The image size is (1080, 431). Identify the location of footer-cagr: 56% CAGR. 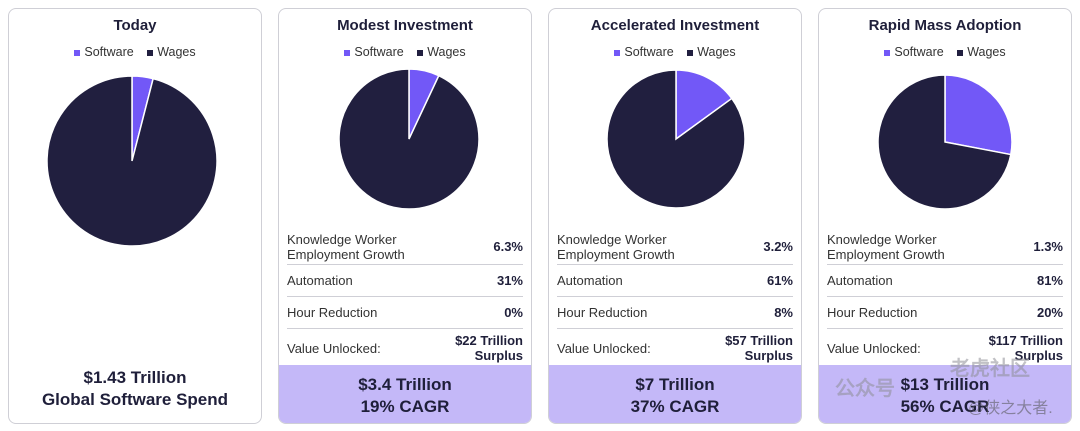
(945, 406).